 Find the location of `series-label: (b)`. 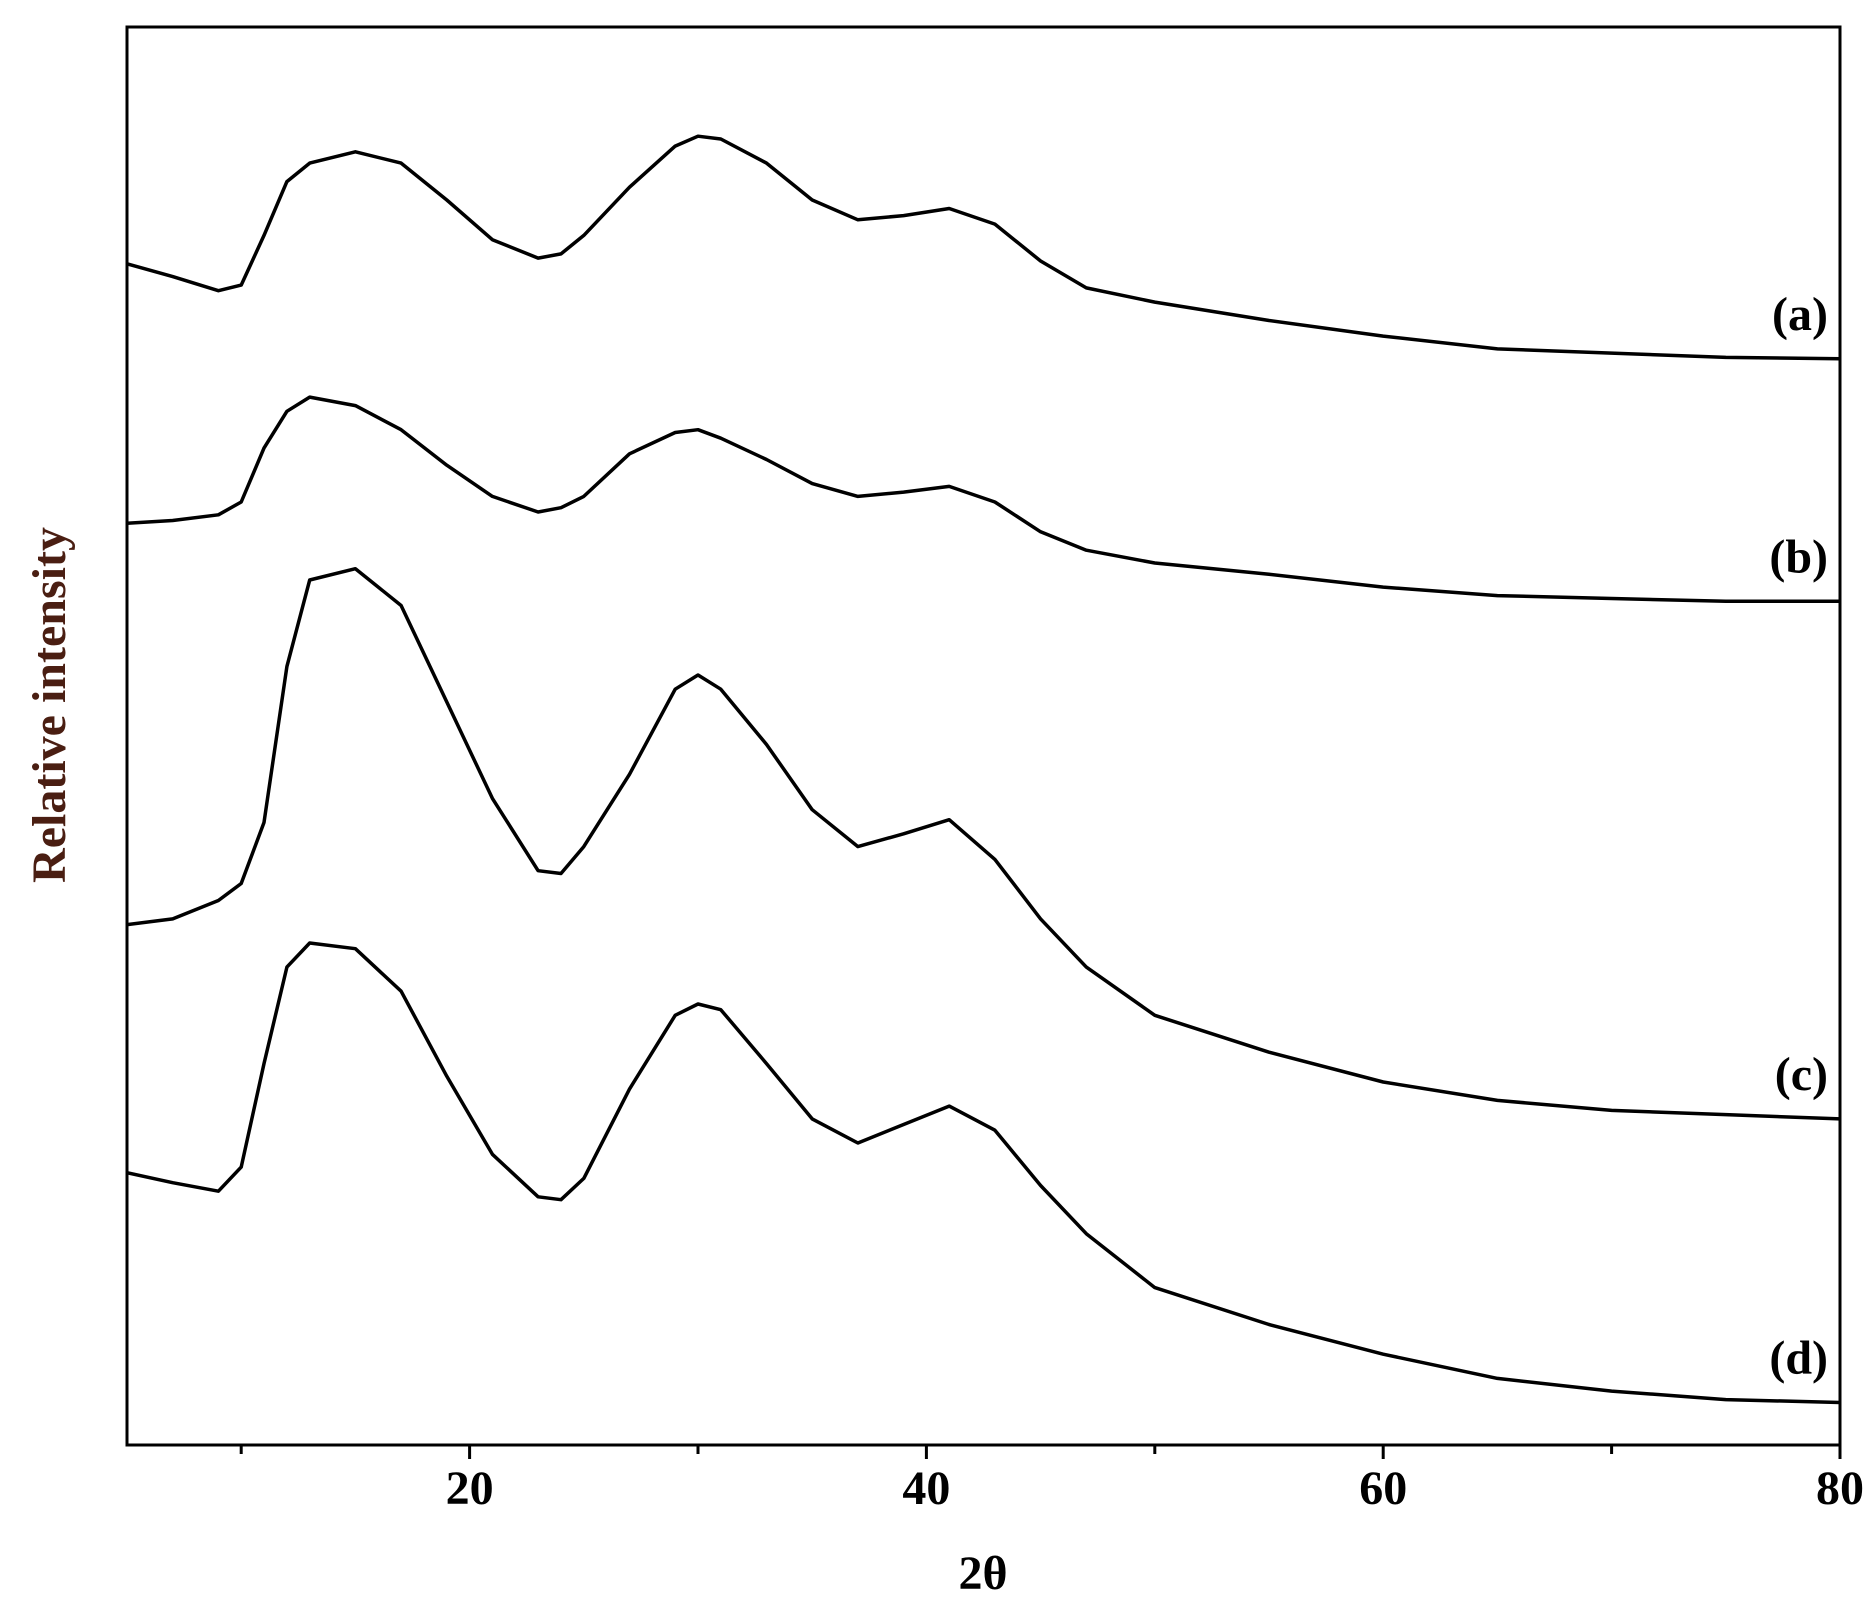

series-label: (b) is located at coordinates (1798, 556).